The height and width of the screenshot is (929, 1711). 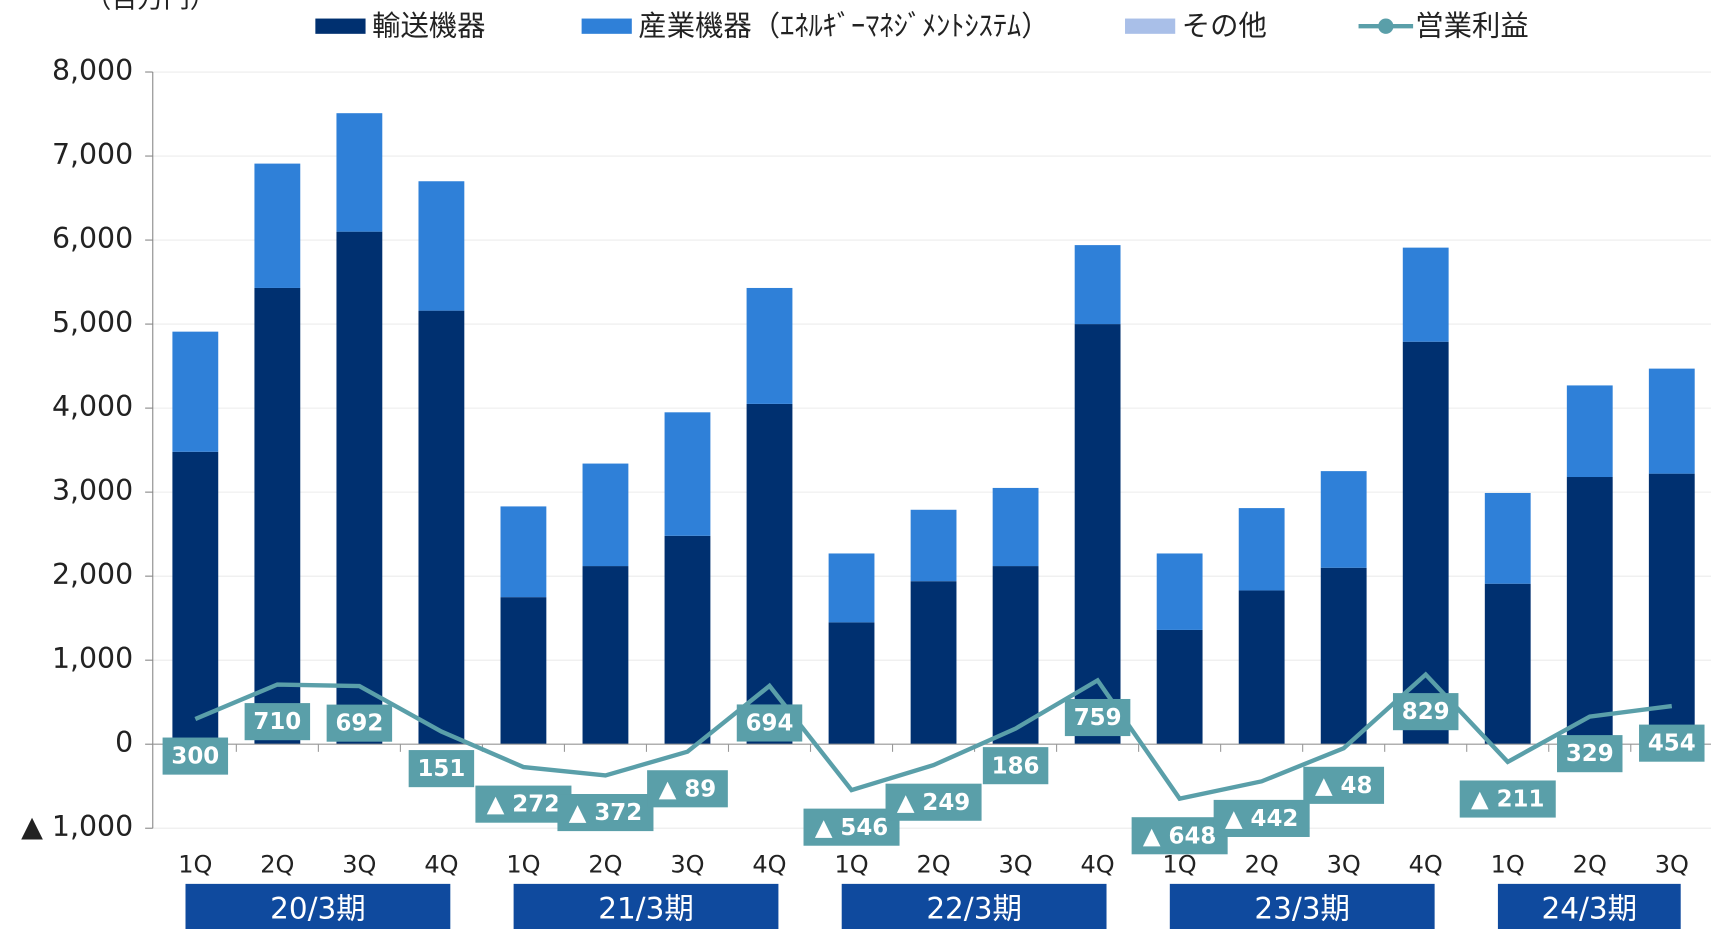 I want to click on group-label: 21/3期, so click(x=646, y=909).